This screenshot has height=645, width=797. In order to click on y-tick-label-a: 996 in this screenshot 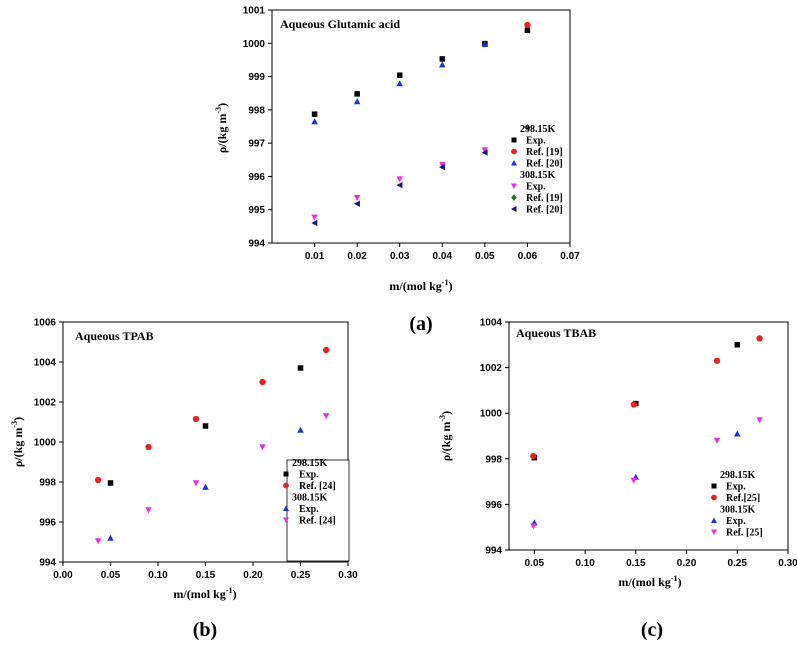, I will do `click(256, 177)`.